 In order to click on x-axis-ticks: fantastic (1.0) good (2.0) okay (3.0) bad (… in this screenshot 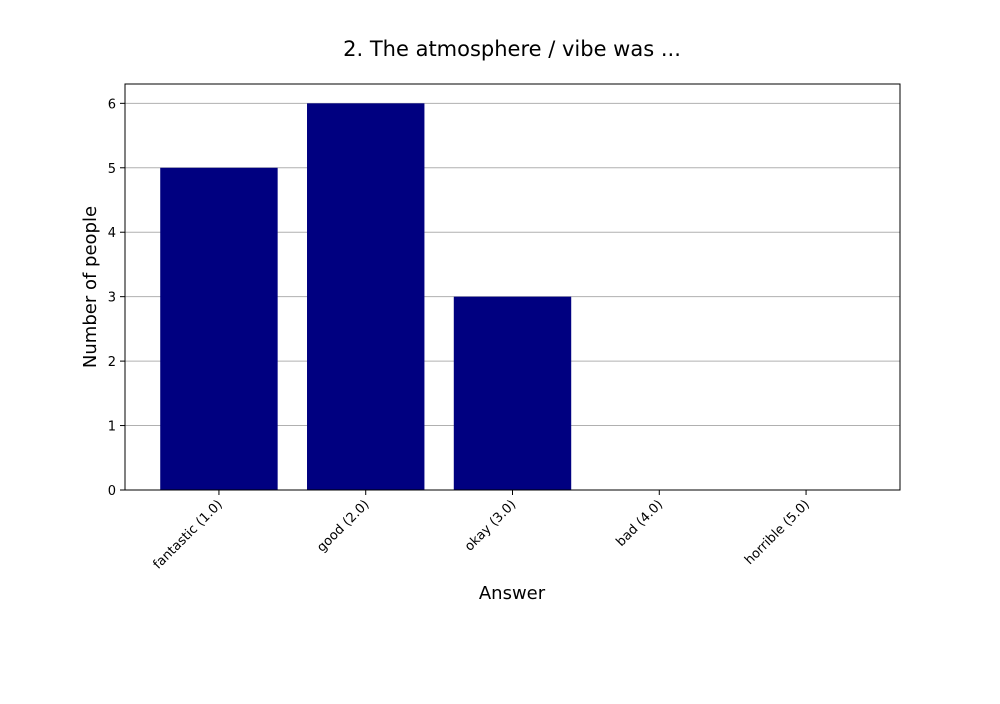, I will do `click(482, 531)`.